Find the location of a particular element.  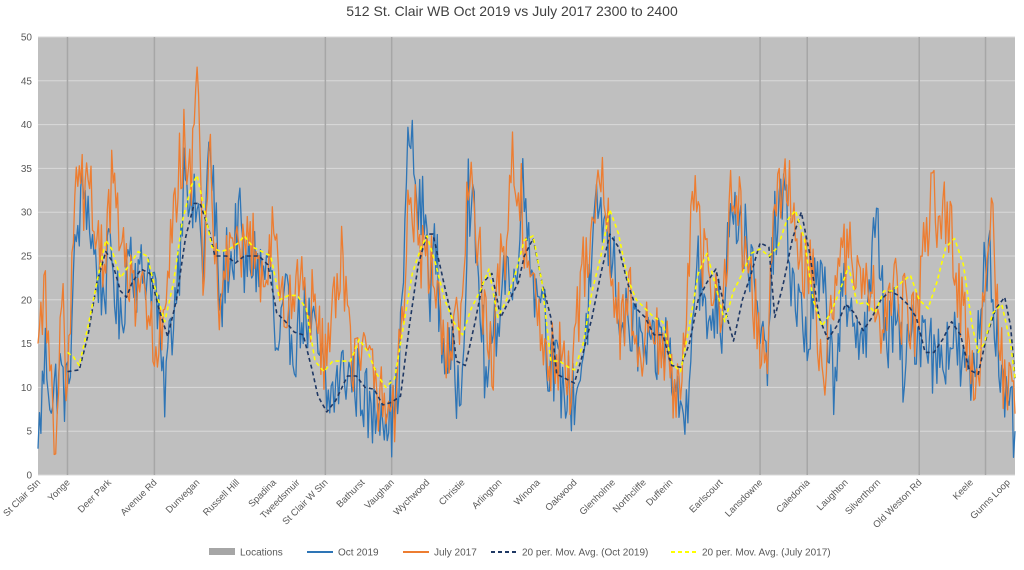

legend-item-oct-avg: 20 per. Mov. Avg. (Oct 2019) is located at coordinates (569, 553).